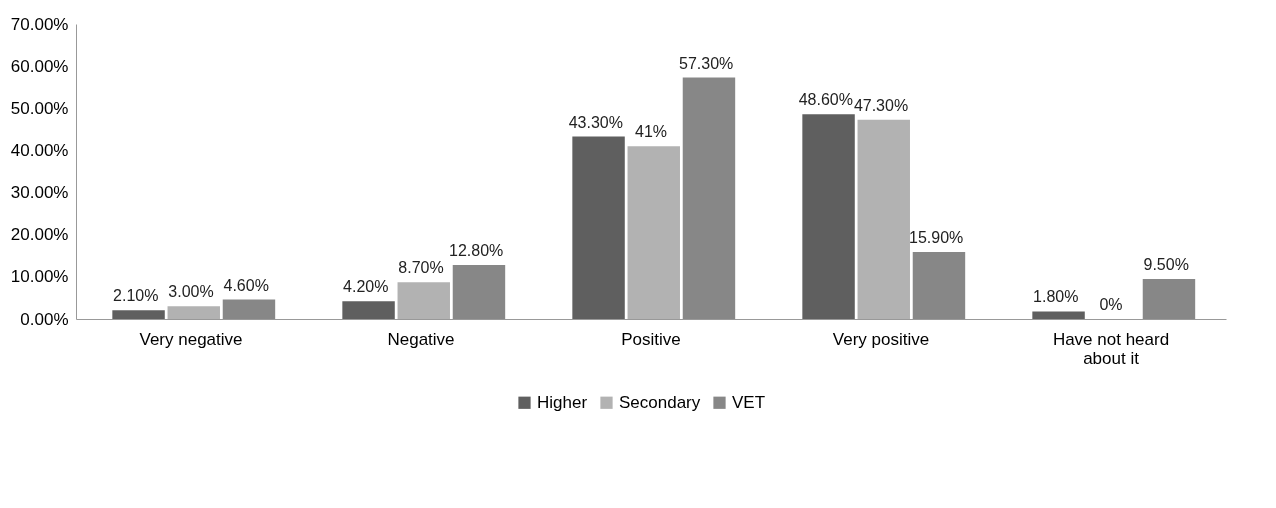  Describe the element at coordinates (191, 339) in the screenshot. I see `x-tick-label: Very negative` at that location.